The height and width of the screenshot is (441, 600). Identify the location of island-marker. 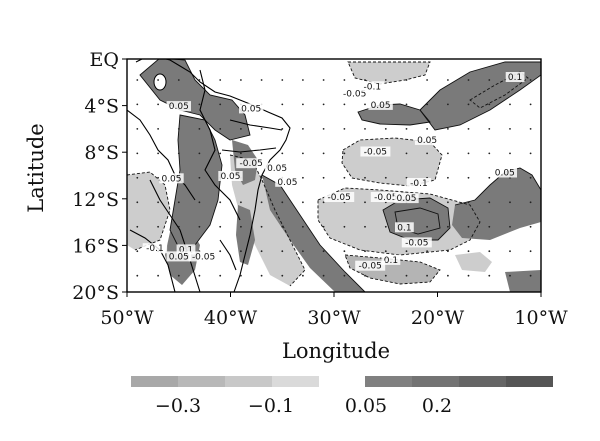
(160, 82).